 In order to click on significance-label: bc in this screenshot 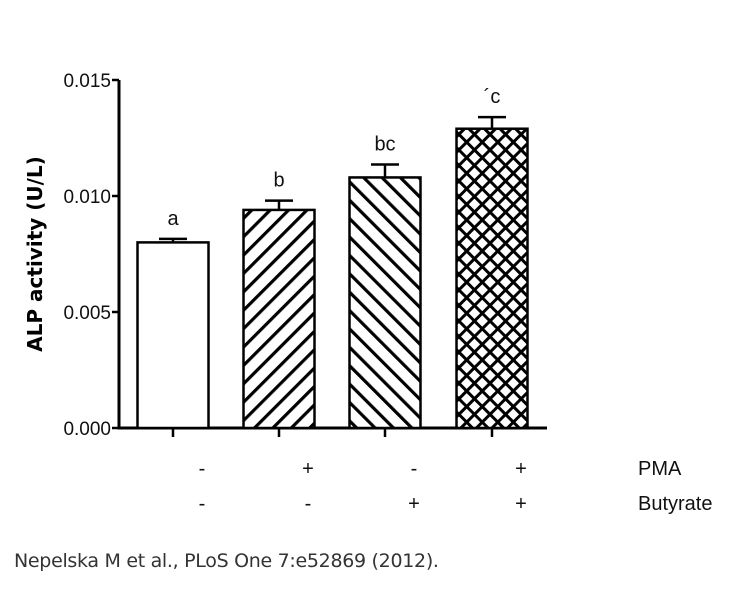, I will do `click(384, 144)`.